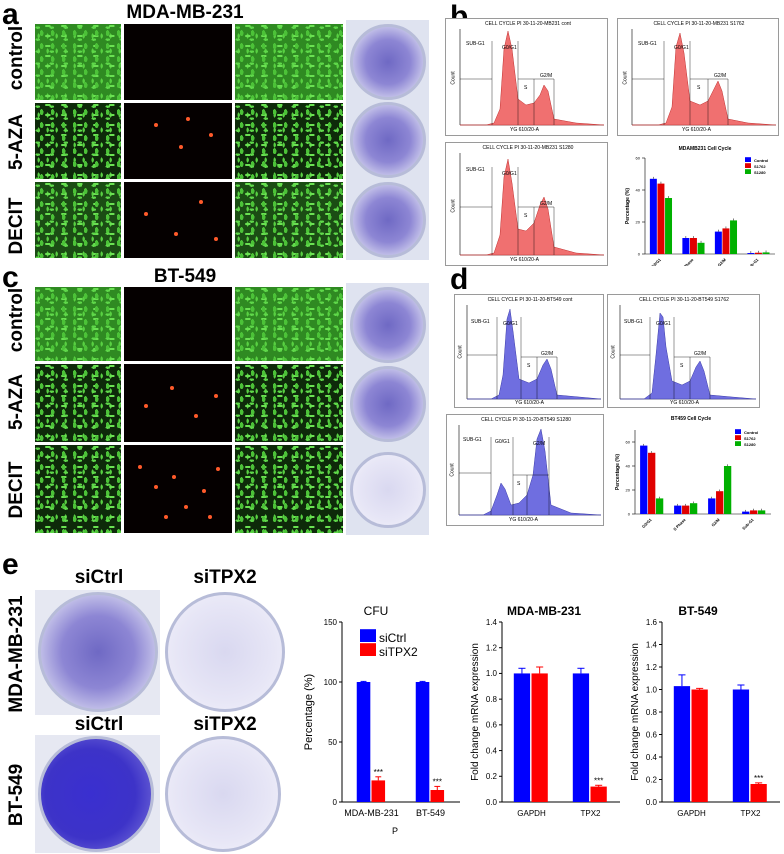  I want to click on micrograph-merge-decit-c, so click(289, 489).